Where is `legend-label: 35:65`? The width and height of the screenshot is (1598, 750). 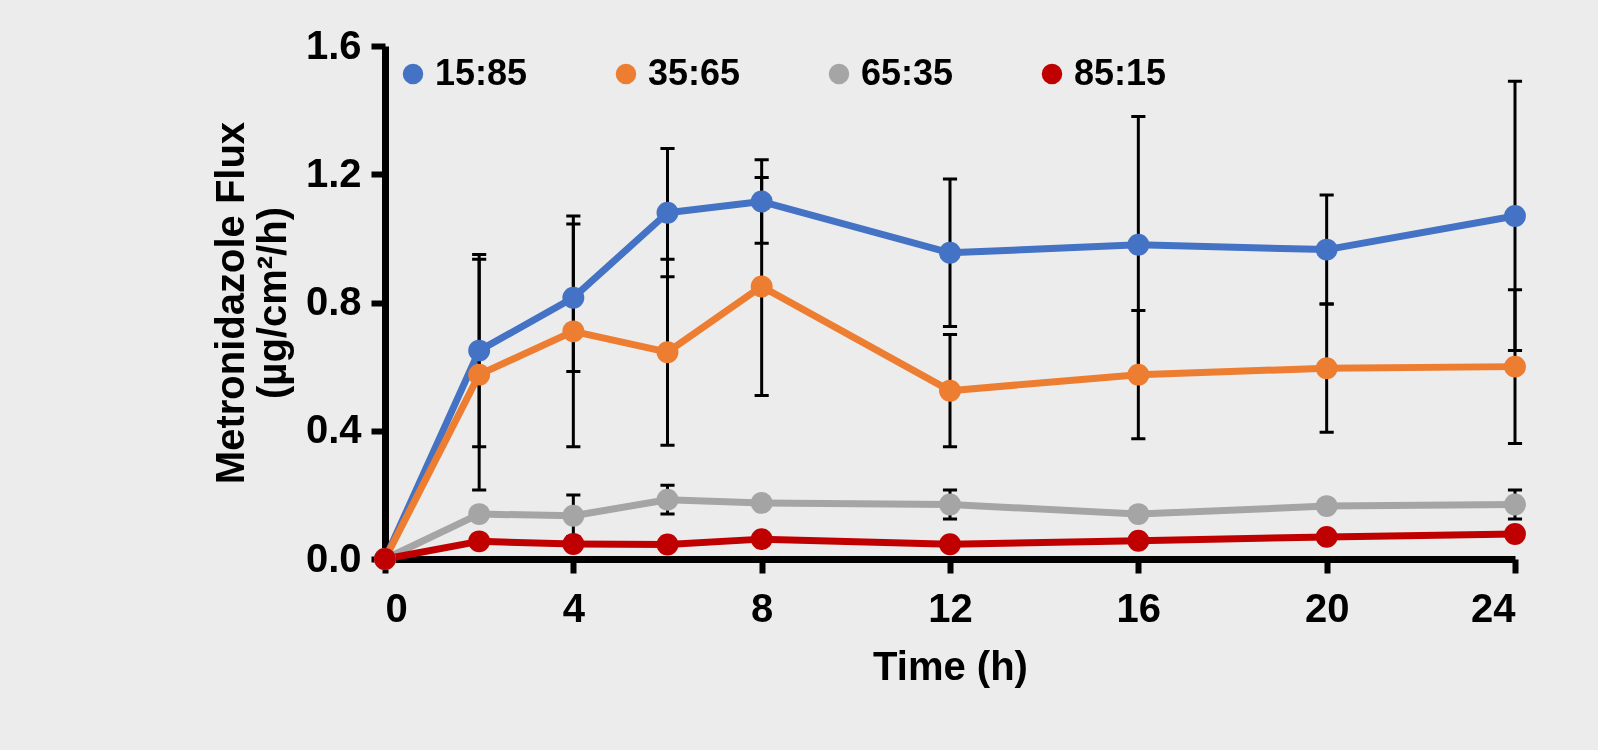 legend-label: 35:65 is located at coordinates (694, 72).